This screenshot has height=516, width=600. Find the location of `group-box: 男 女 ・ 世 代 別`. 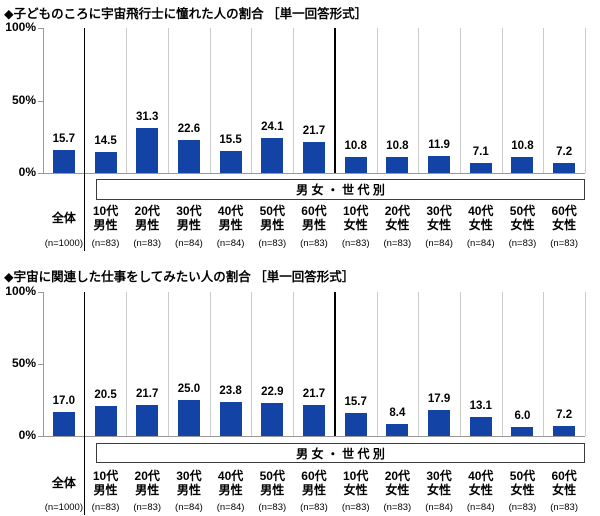

group-box: 男 女 ・ 世 代 別 is located at coordinates (340, 453).